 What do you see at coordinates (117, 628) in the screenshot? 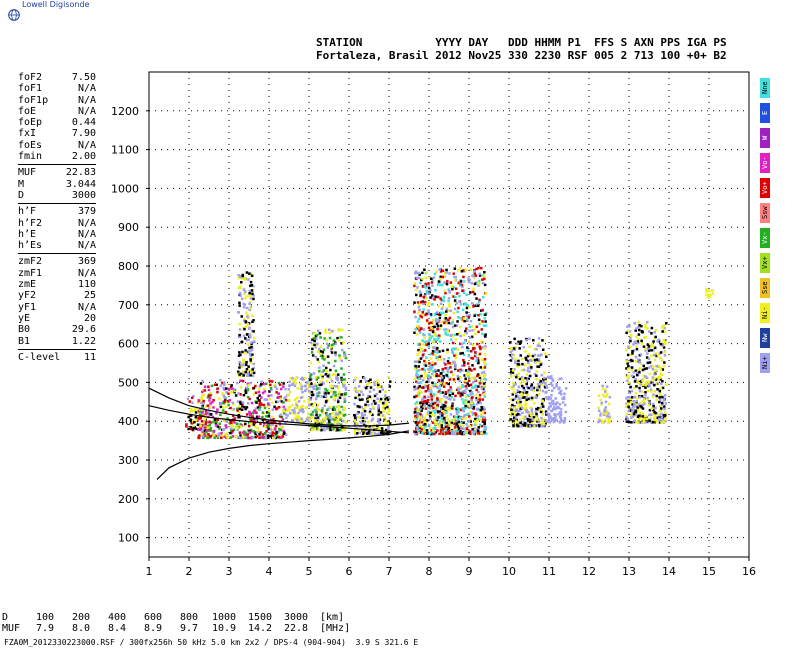
I see `muf-table-cell: 8.4` at bounding box center [117, 628].